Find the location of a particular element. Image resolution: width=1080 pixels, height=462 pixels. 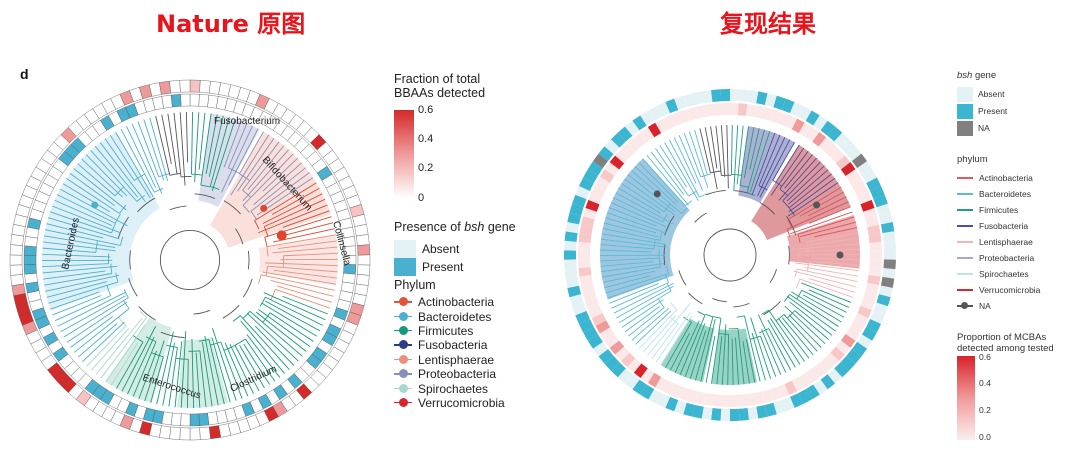

phylum-label: Actinobacteria is located at coordinates (1006, 178).